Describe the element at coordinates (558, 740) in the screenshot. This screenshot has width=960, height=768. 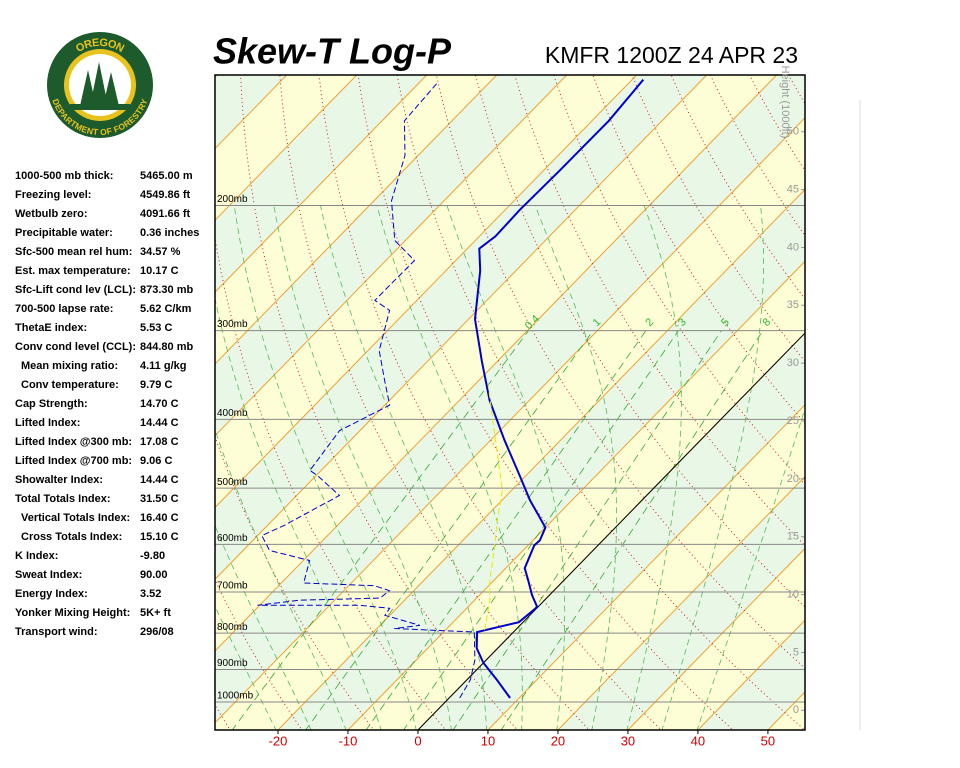
I see `x-tick-label: 20` at that location.